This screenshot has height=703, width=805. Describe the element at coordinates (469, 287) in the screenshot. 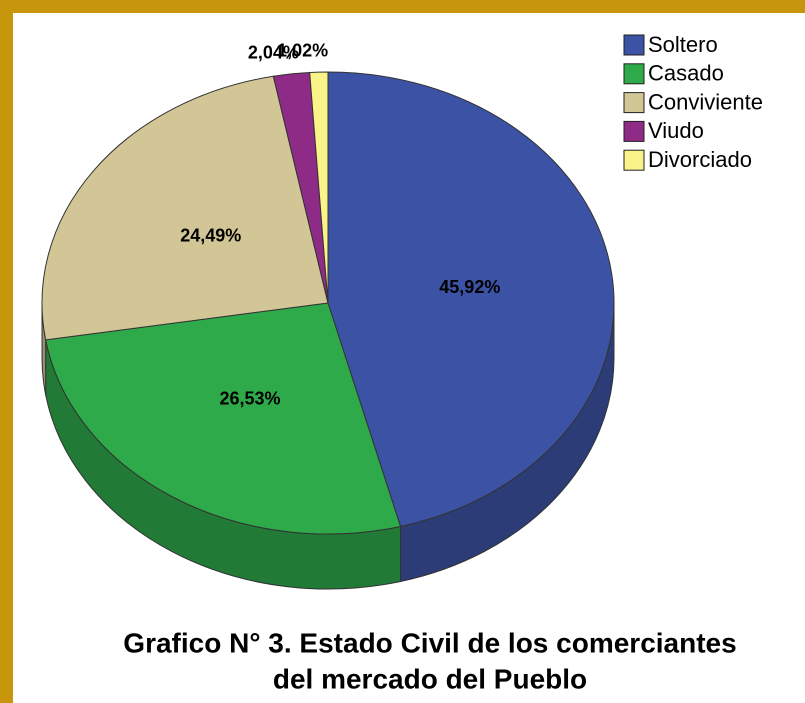

I see `value-label: 45,92%` at that location.